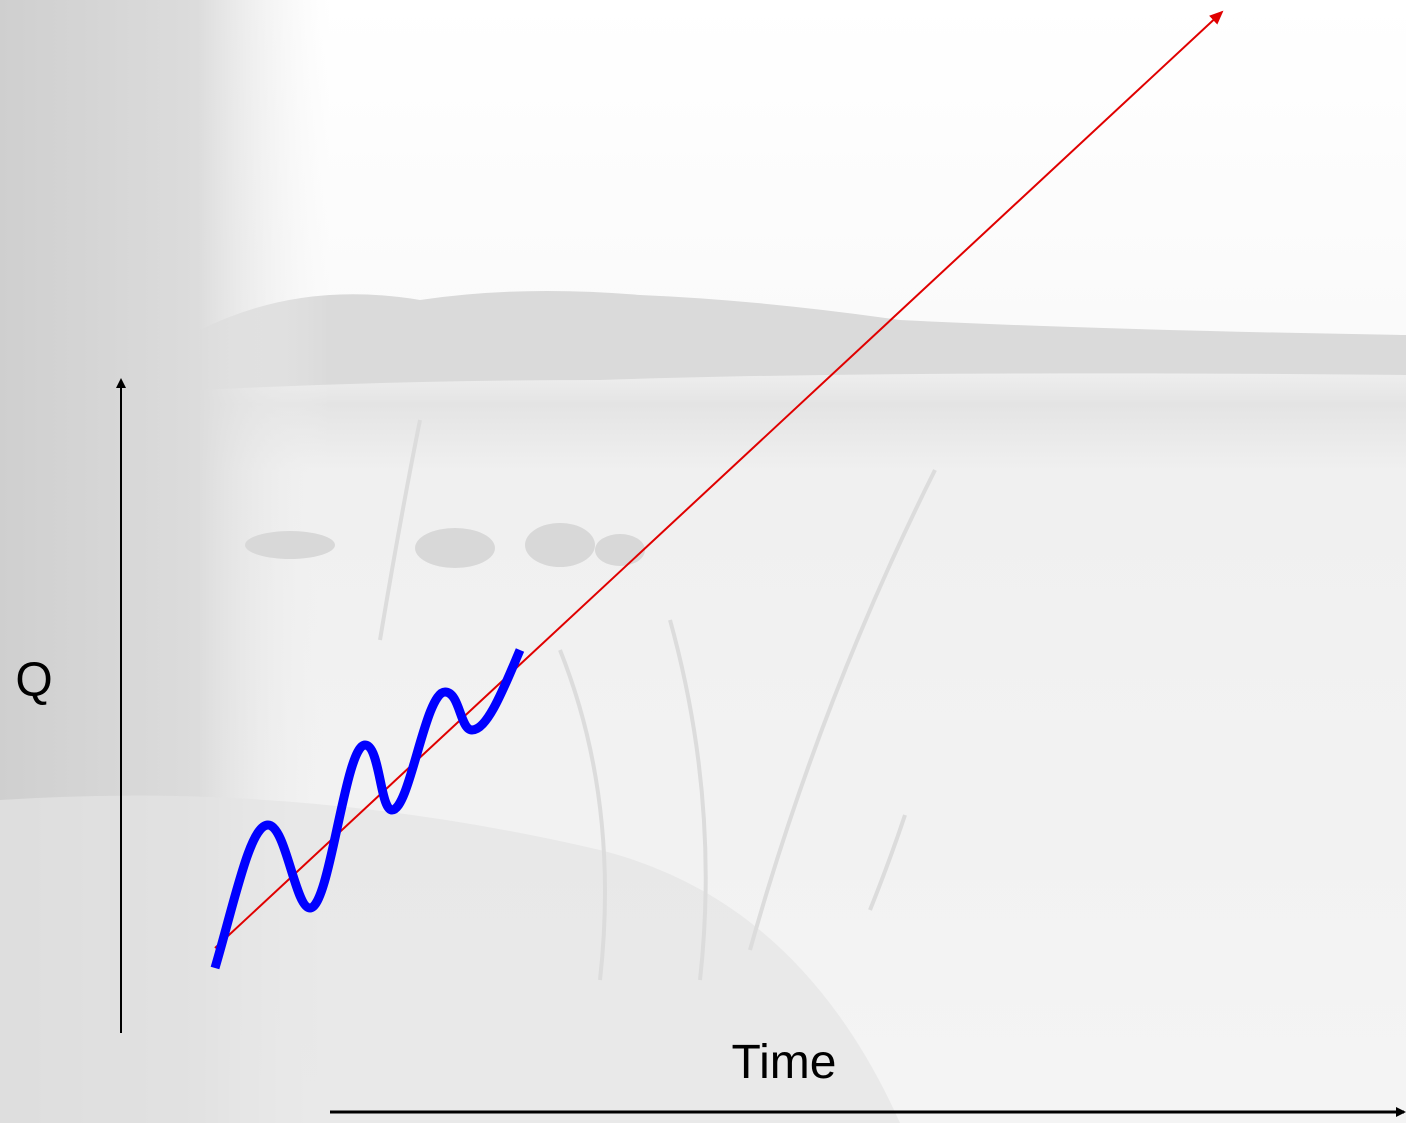 The height and width of the screenshot is (1123, 1406). I want to click on x-axis-label: Time, so click(784, 1062).